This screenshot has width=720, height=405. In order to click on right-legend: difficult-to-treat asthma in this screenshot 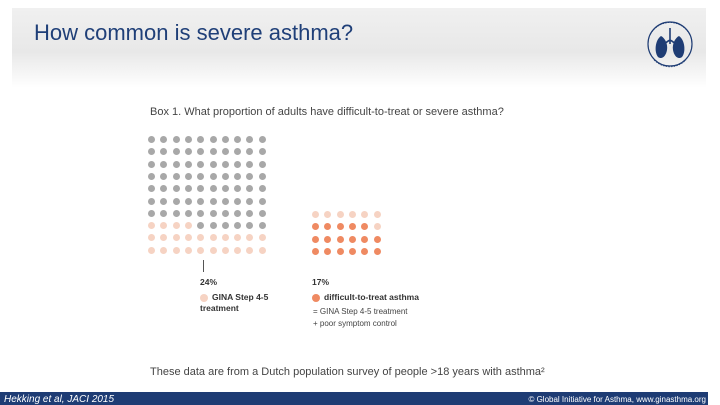, I will do `click(365, 297)`.